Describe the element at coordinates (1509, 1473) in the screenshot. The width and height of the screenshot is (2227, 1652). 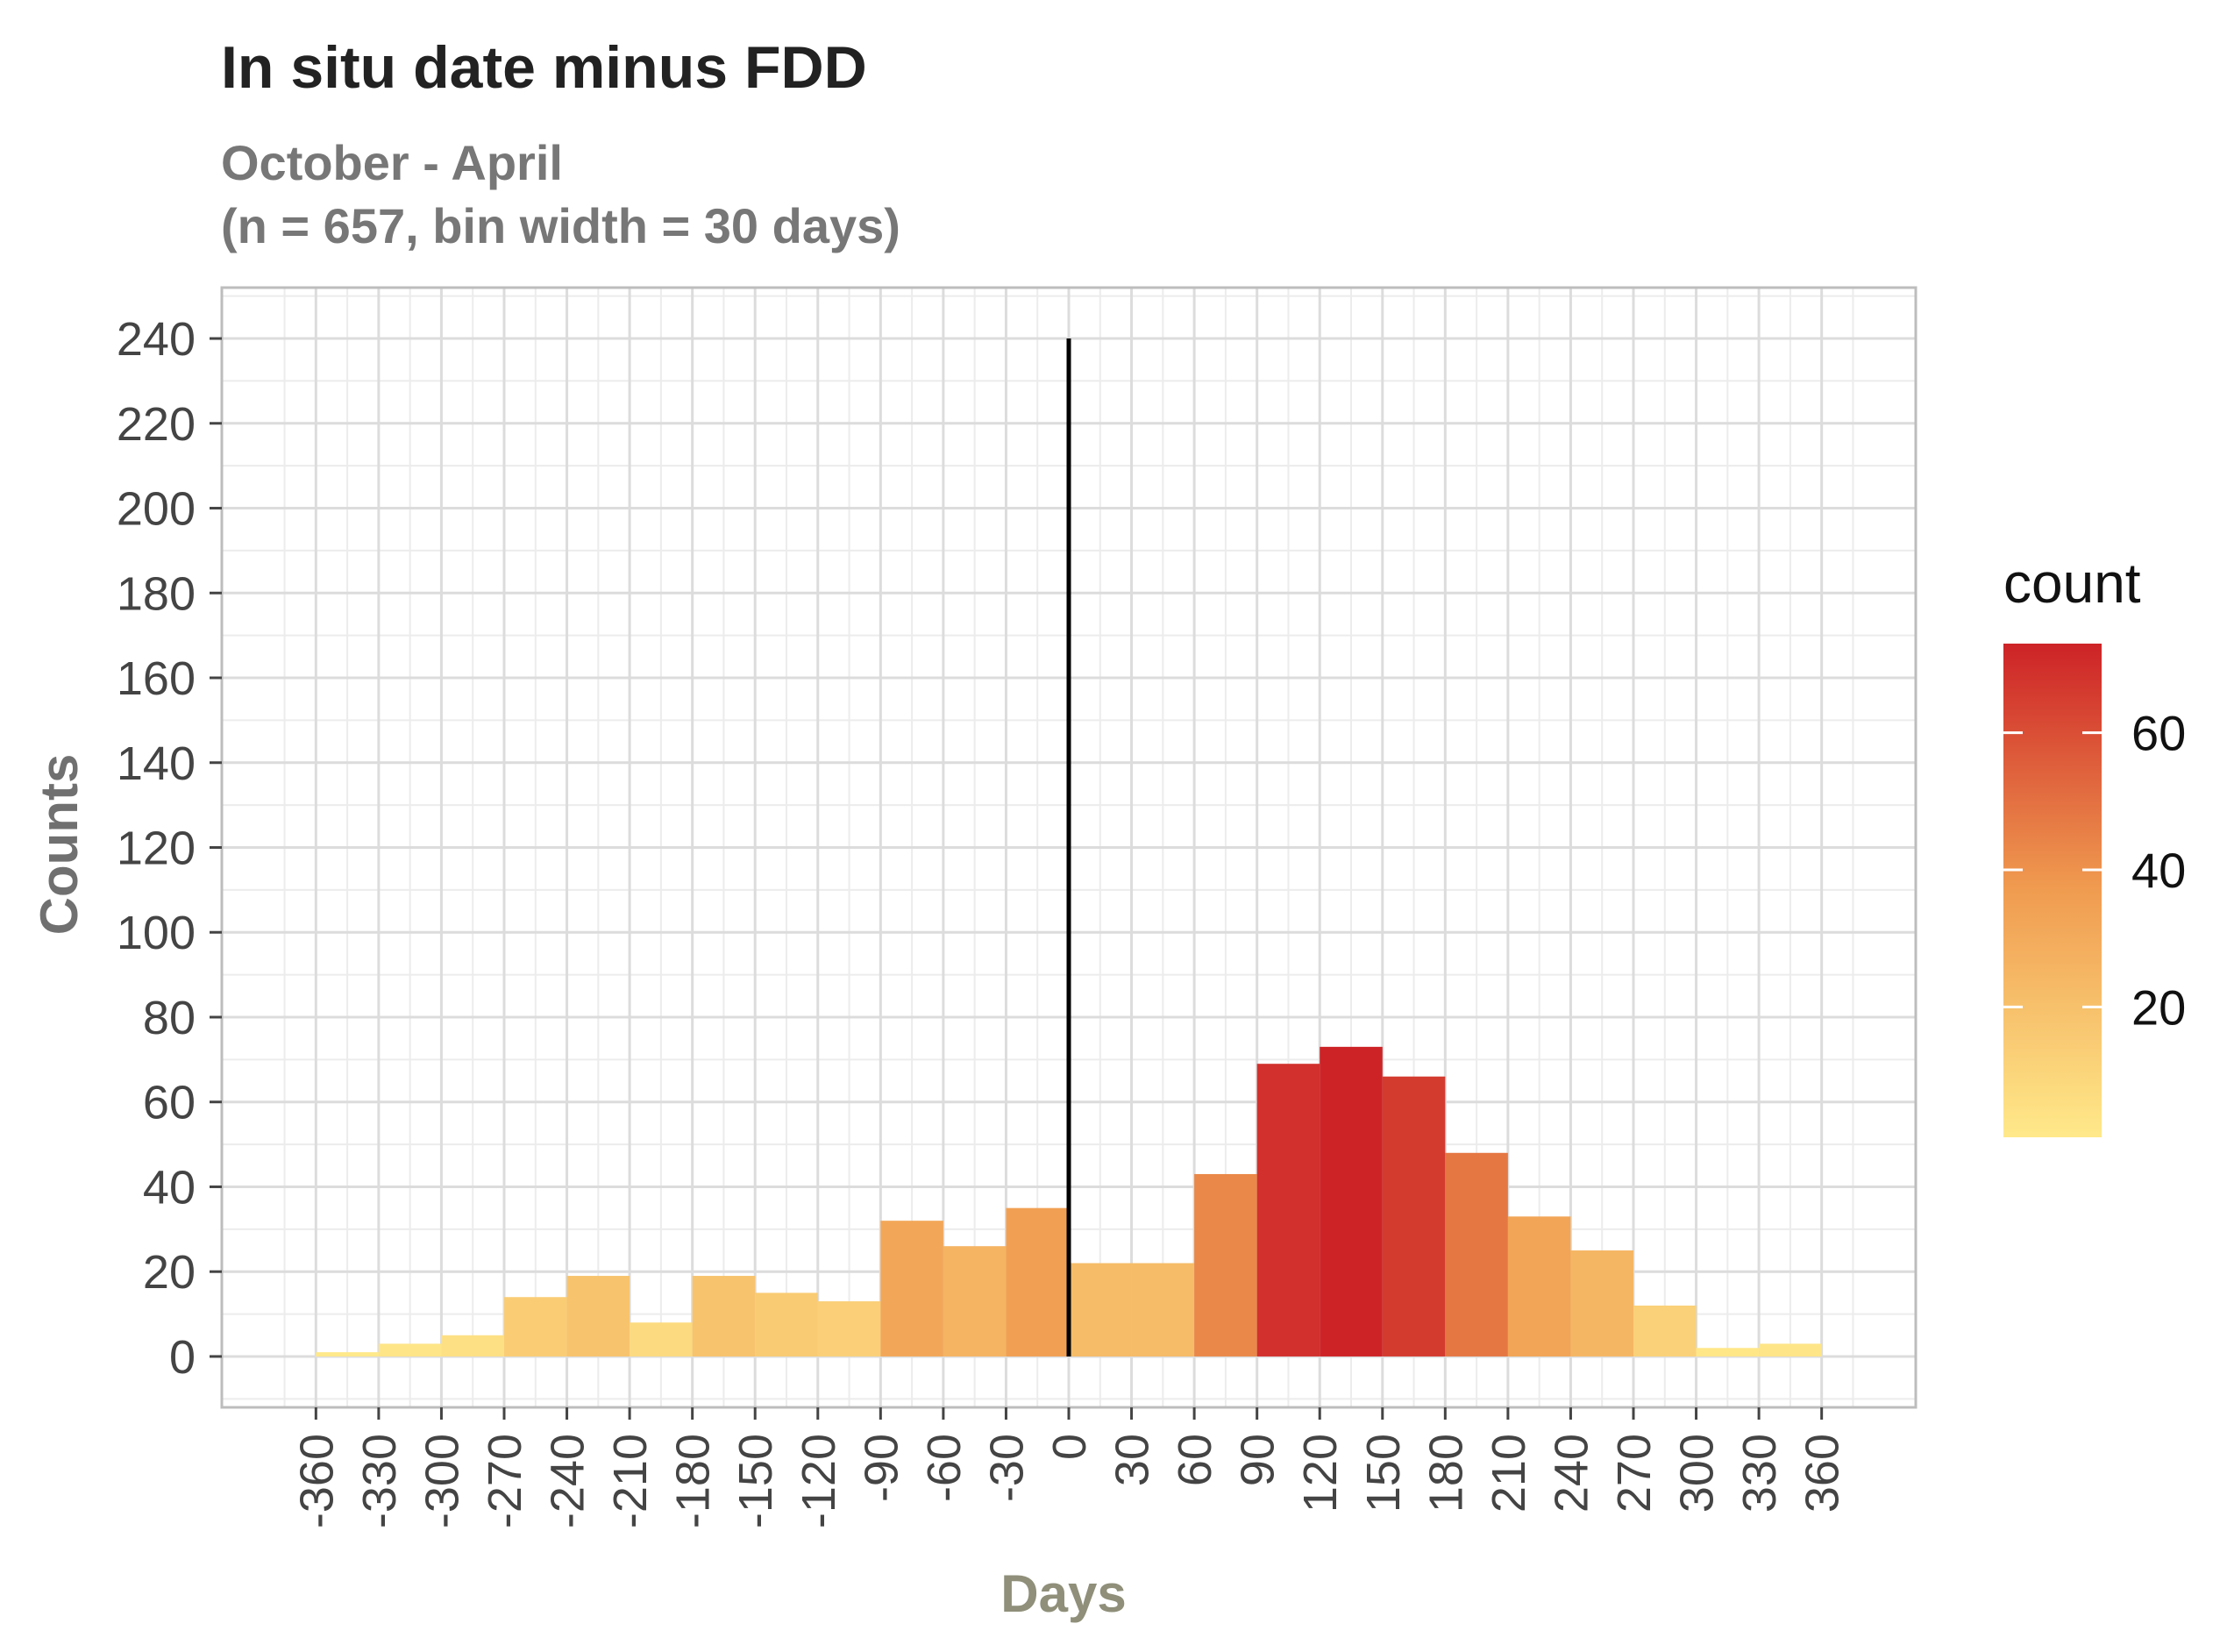
I see `x-tick-label: 210` at that location.